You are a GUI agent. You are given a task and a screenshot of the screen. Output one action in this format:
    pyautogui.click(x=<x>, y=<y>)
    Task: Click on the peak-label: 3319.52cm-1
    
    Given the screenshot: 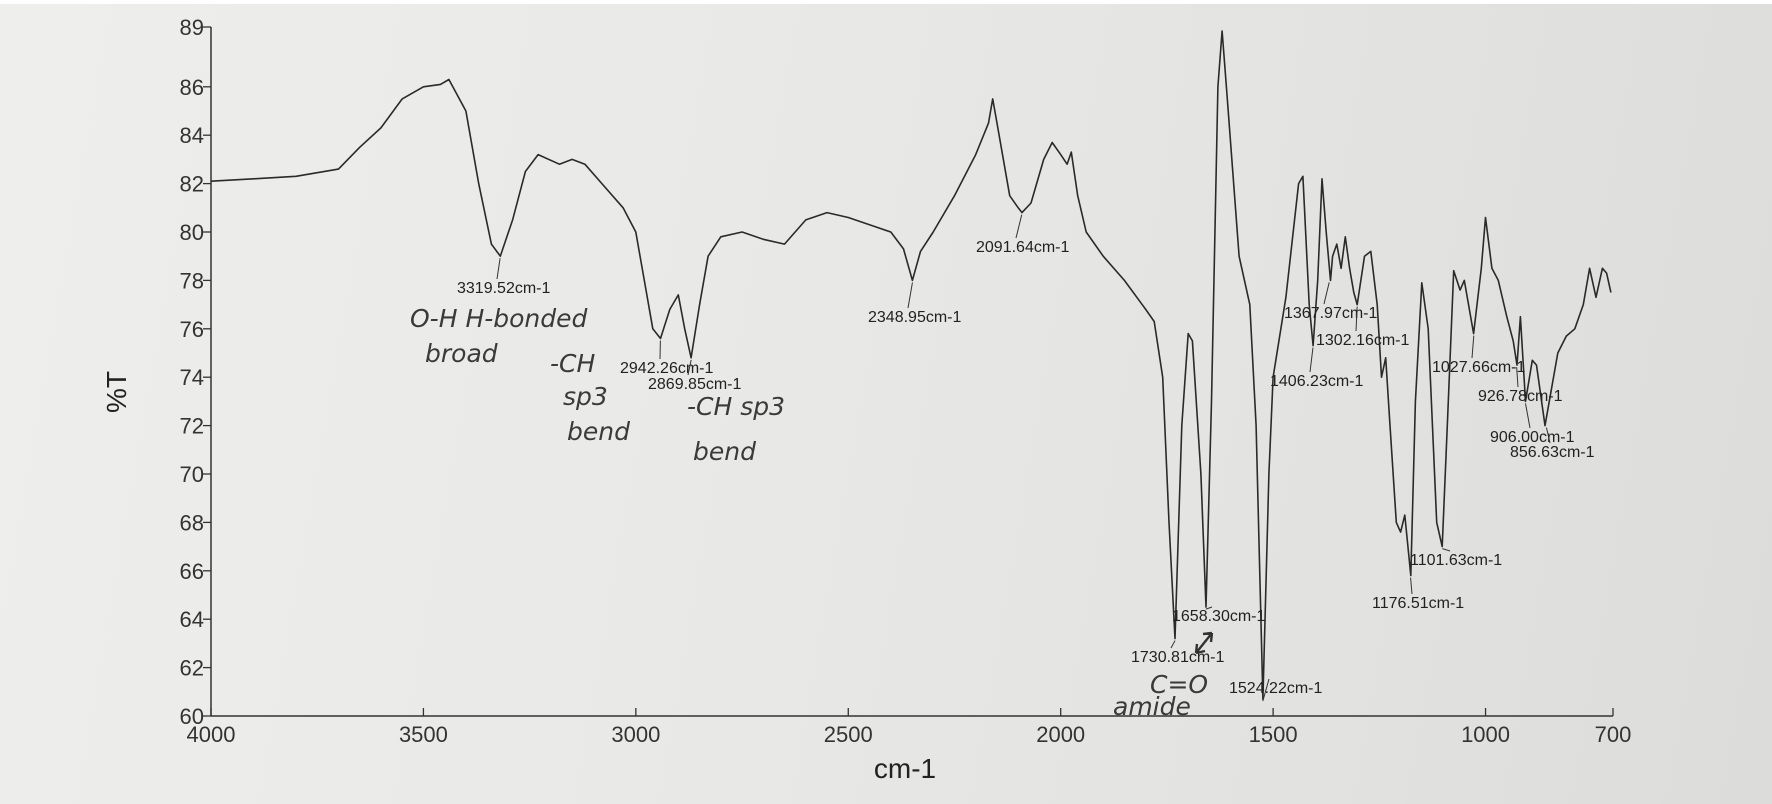 What is the action you would take?
    pyautogui.click(x=503, y=288)
    